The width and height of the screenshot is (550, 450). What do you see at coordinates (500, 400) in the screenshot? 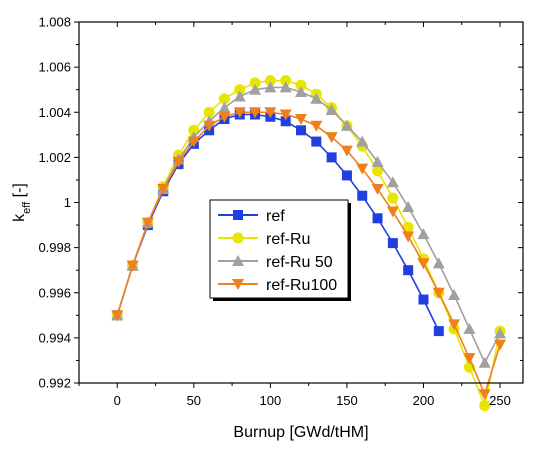
I see `x-tick-label: 250` at bounding box center [500, 400].